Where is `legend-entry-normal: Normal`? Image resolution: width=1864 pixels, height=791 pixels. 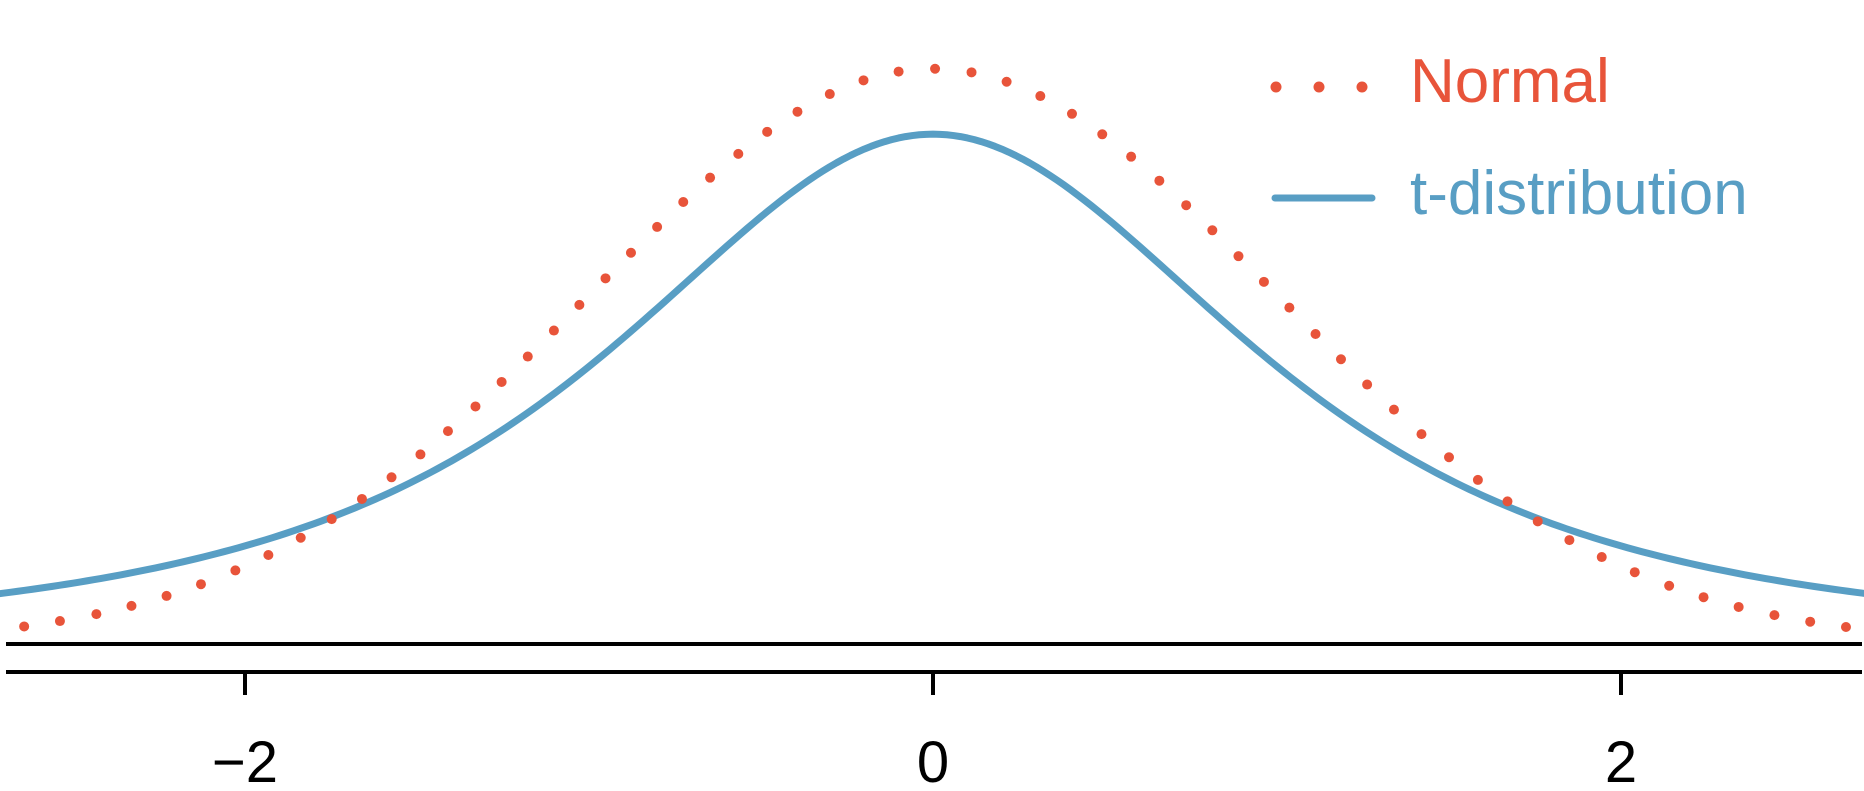
legend-entry-normal: Normal is located at coordinates (1440, 81).